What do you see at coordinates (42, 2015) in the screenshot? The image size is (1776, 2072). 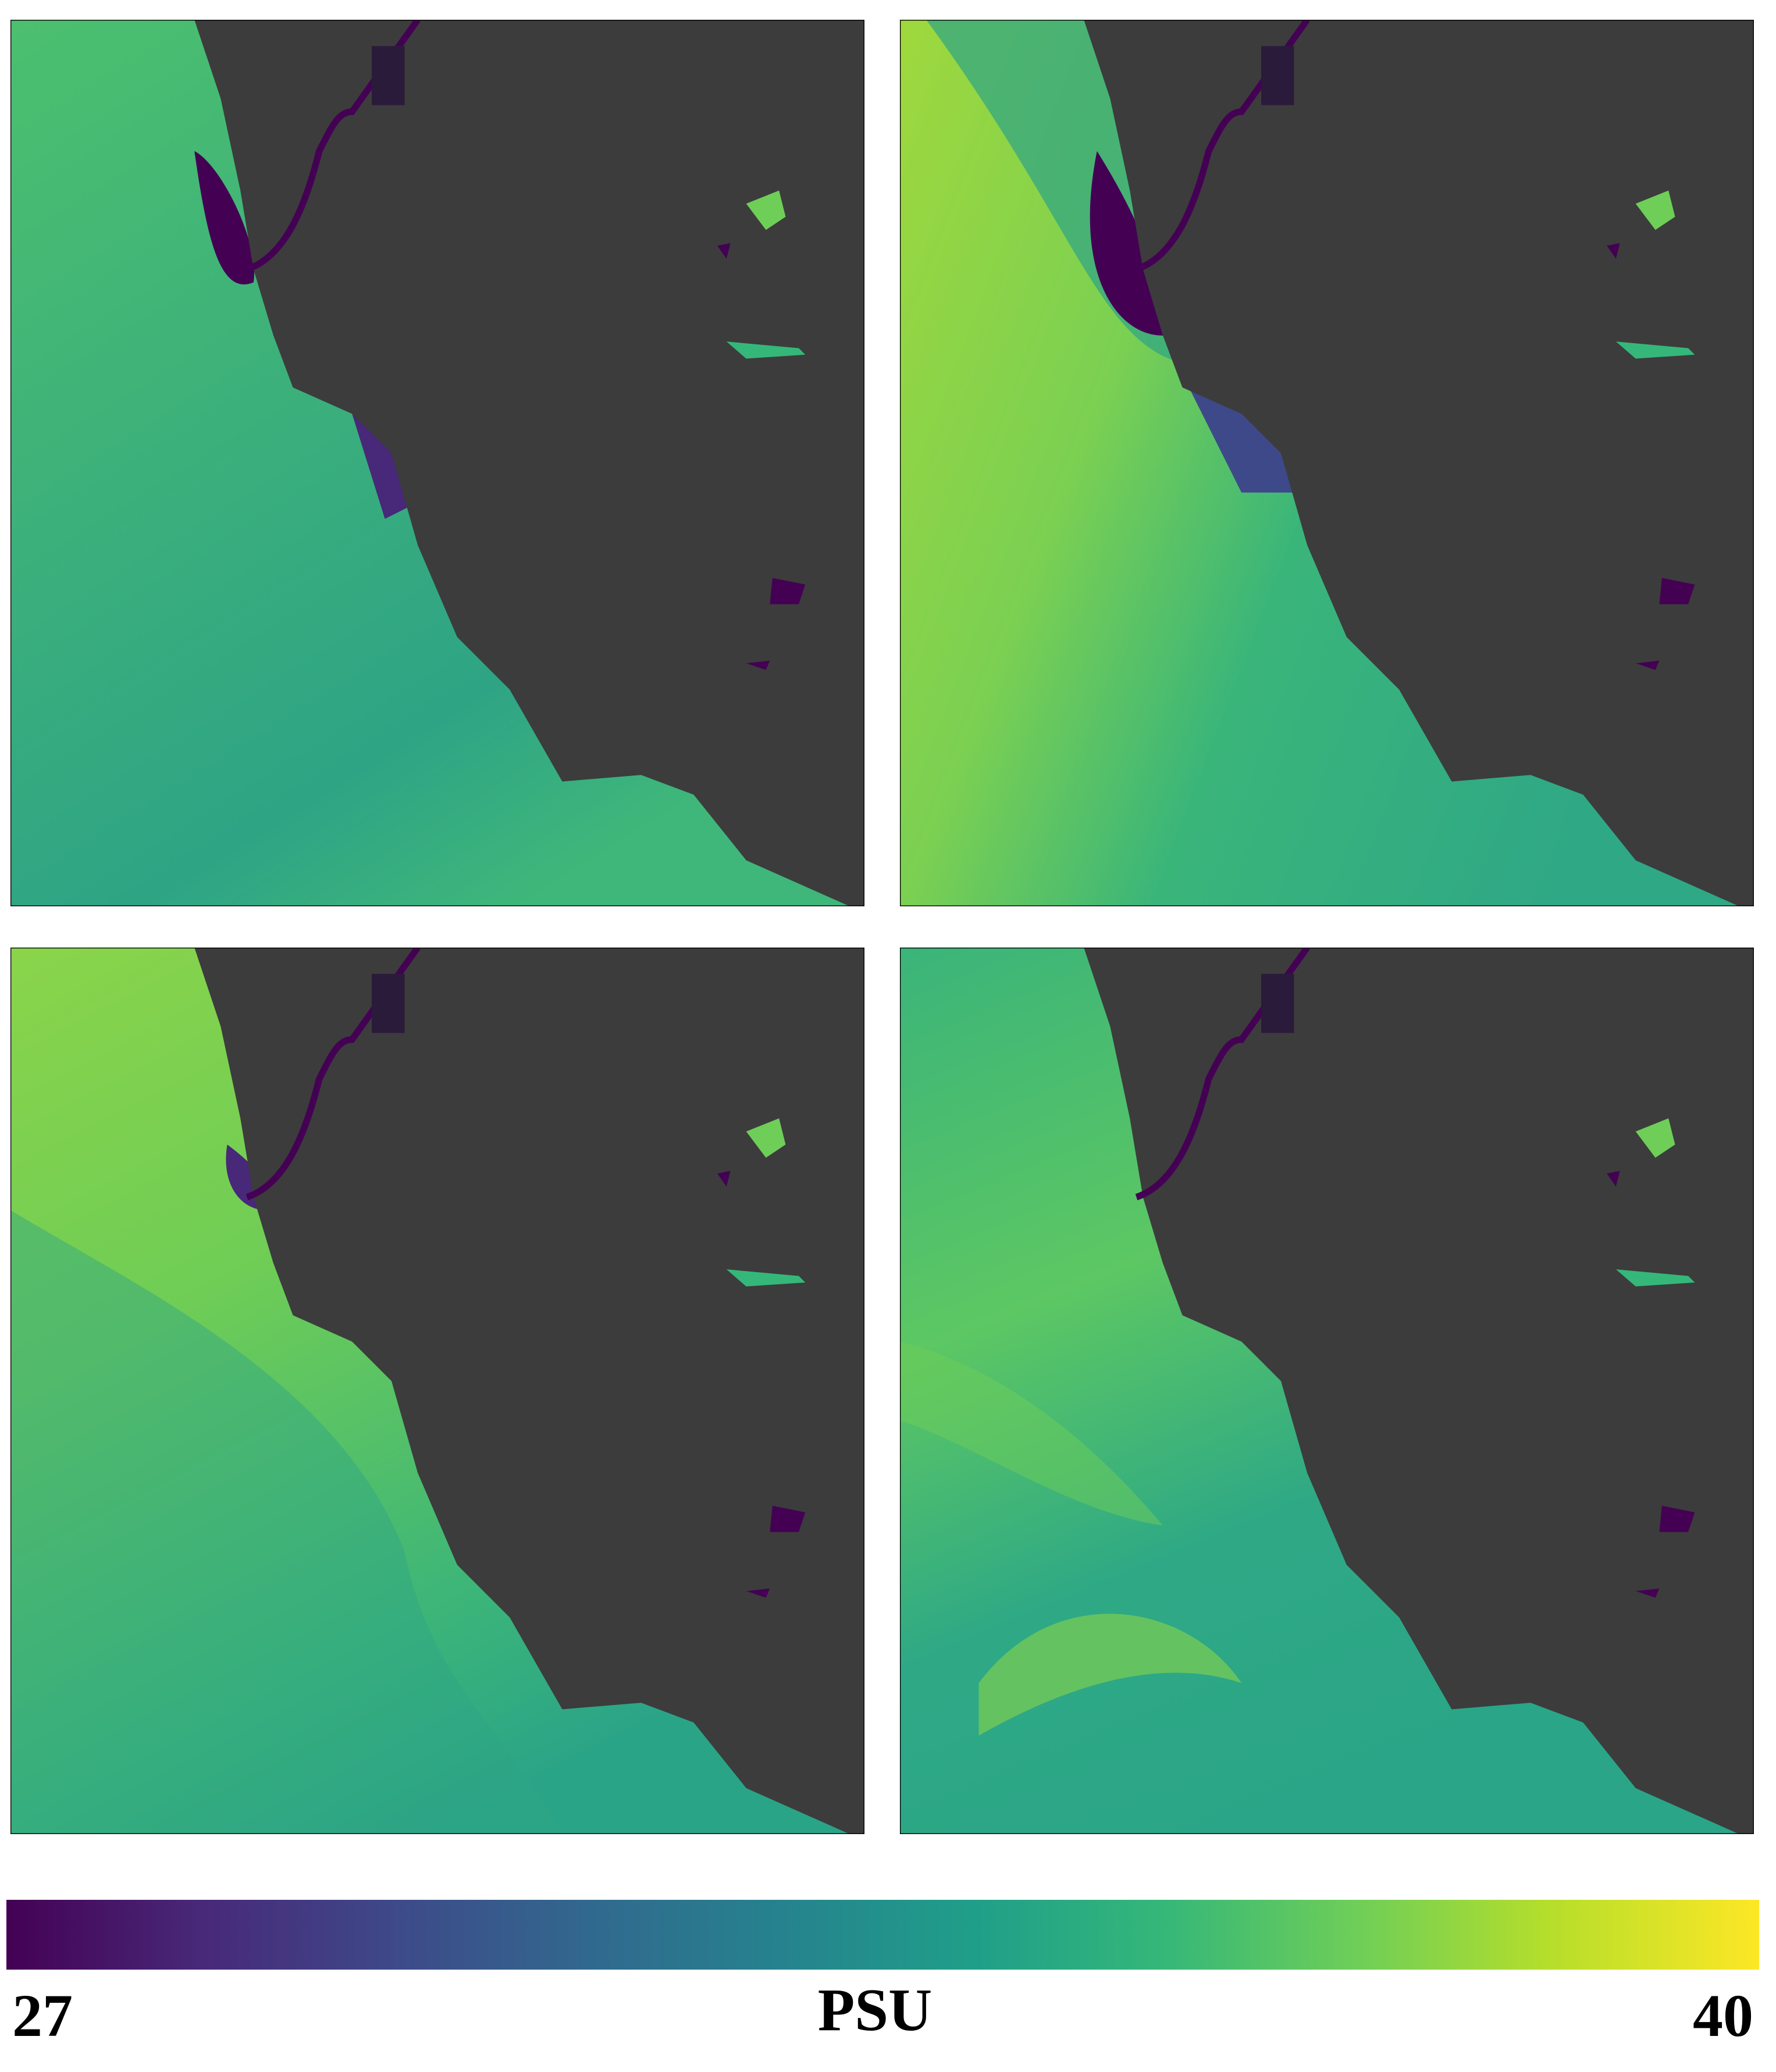 I see `colorbar-tick-label: 27` at bounding box center [42, 2015].